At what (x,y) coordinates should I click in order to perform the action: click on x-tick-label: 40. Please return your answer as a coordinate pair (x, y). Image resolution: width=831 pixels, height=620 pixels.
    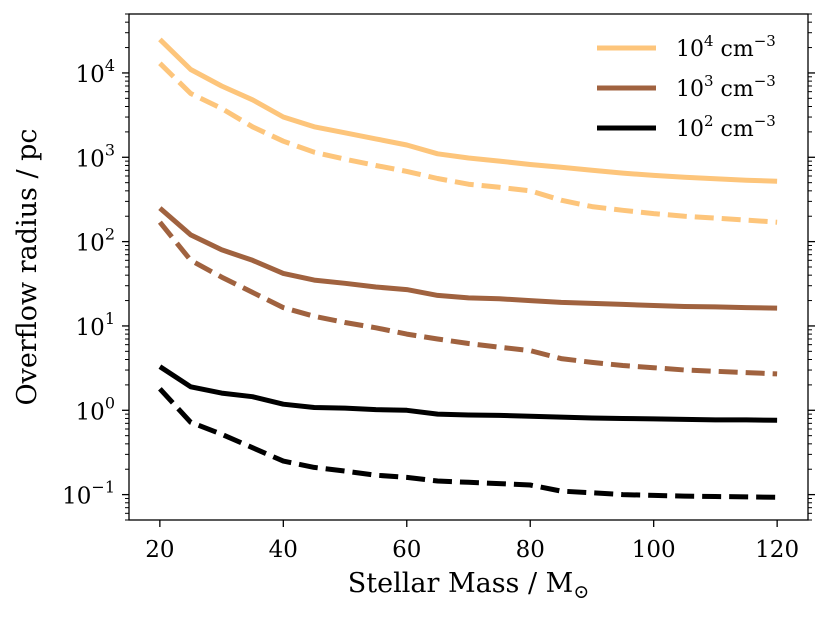
    Looking at the image, I should click on (283, 550).